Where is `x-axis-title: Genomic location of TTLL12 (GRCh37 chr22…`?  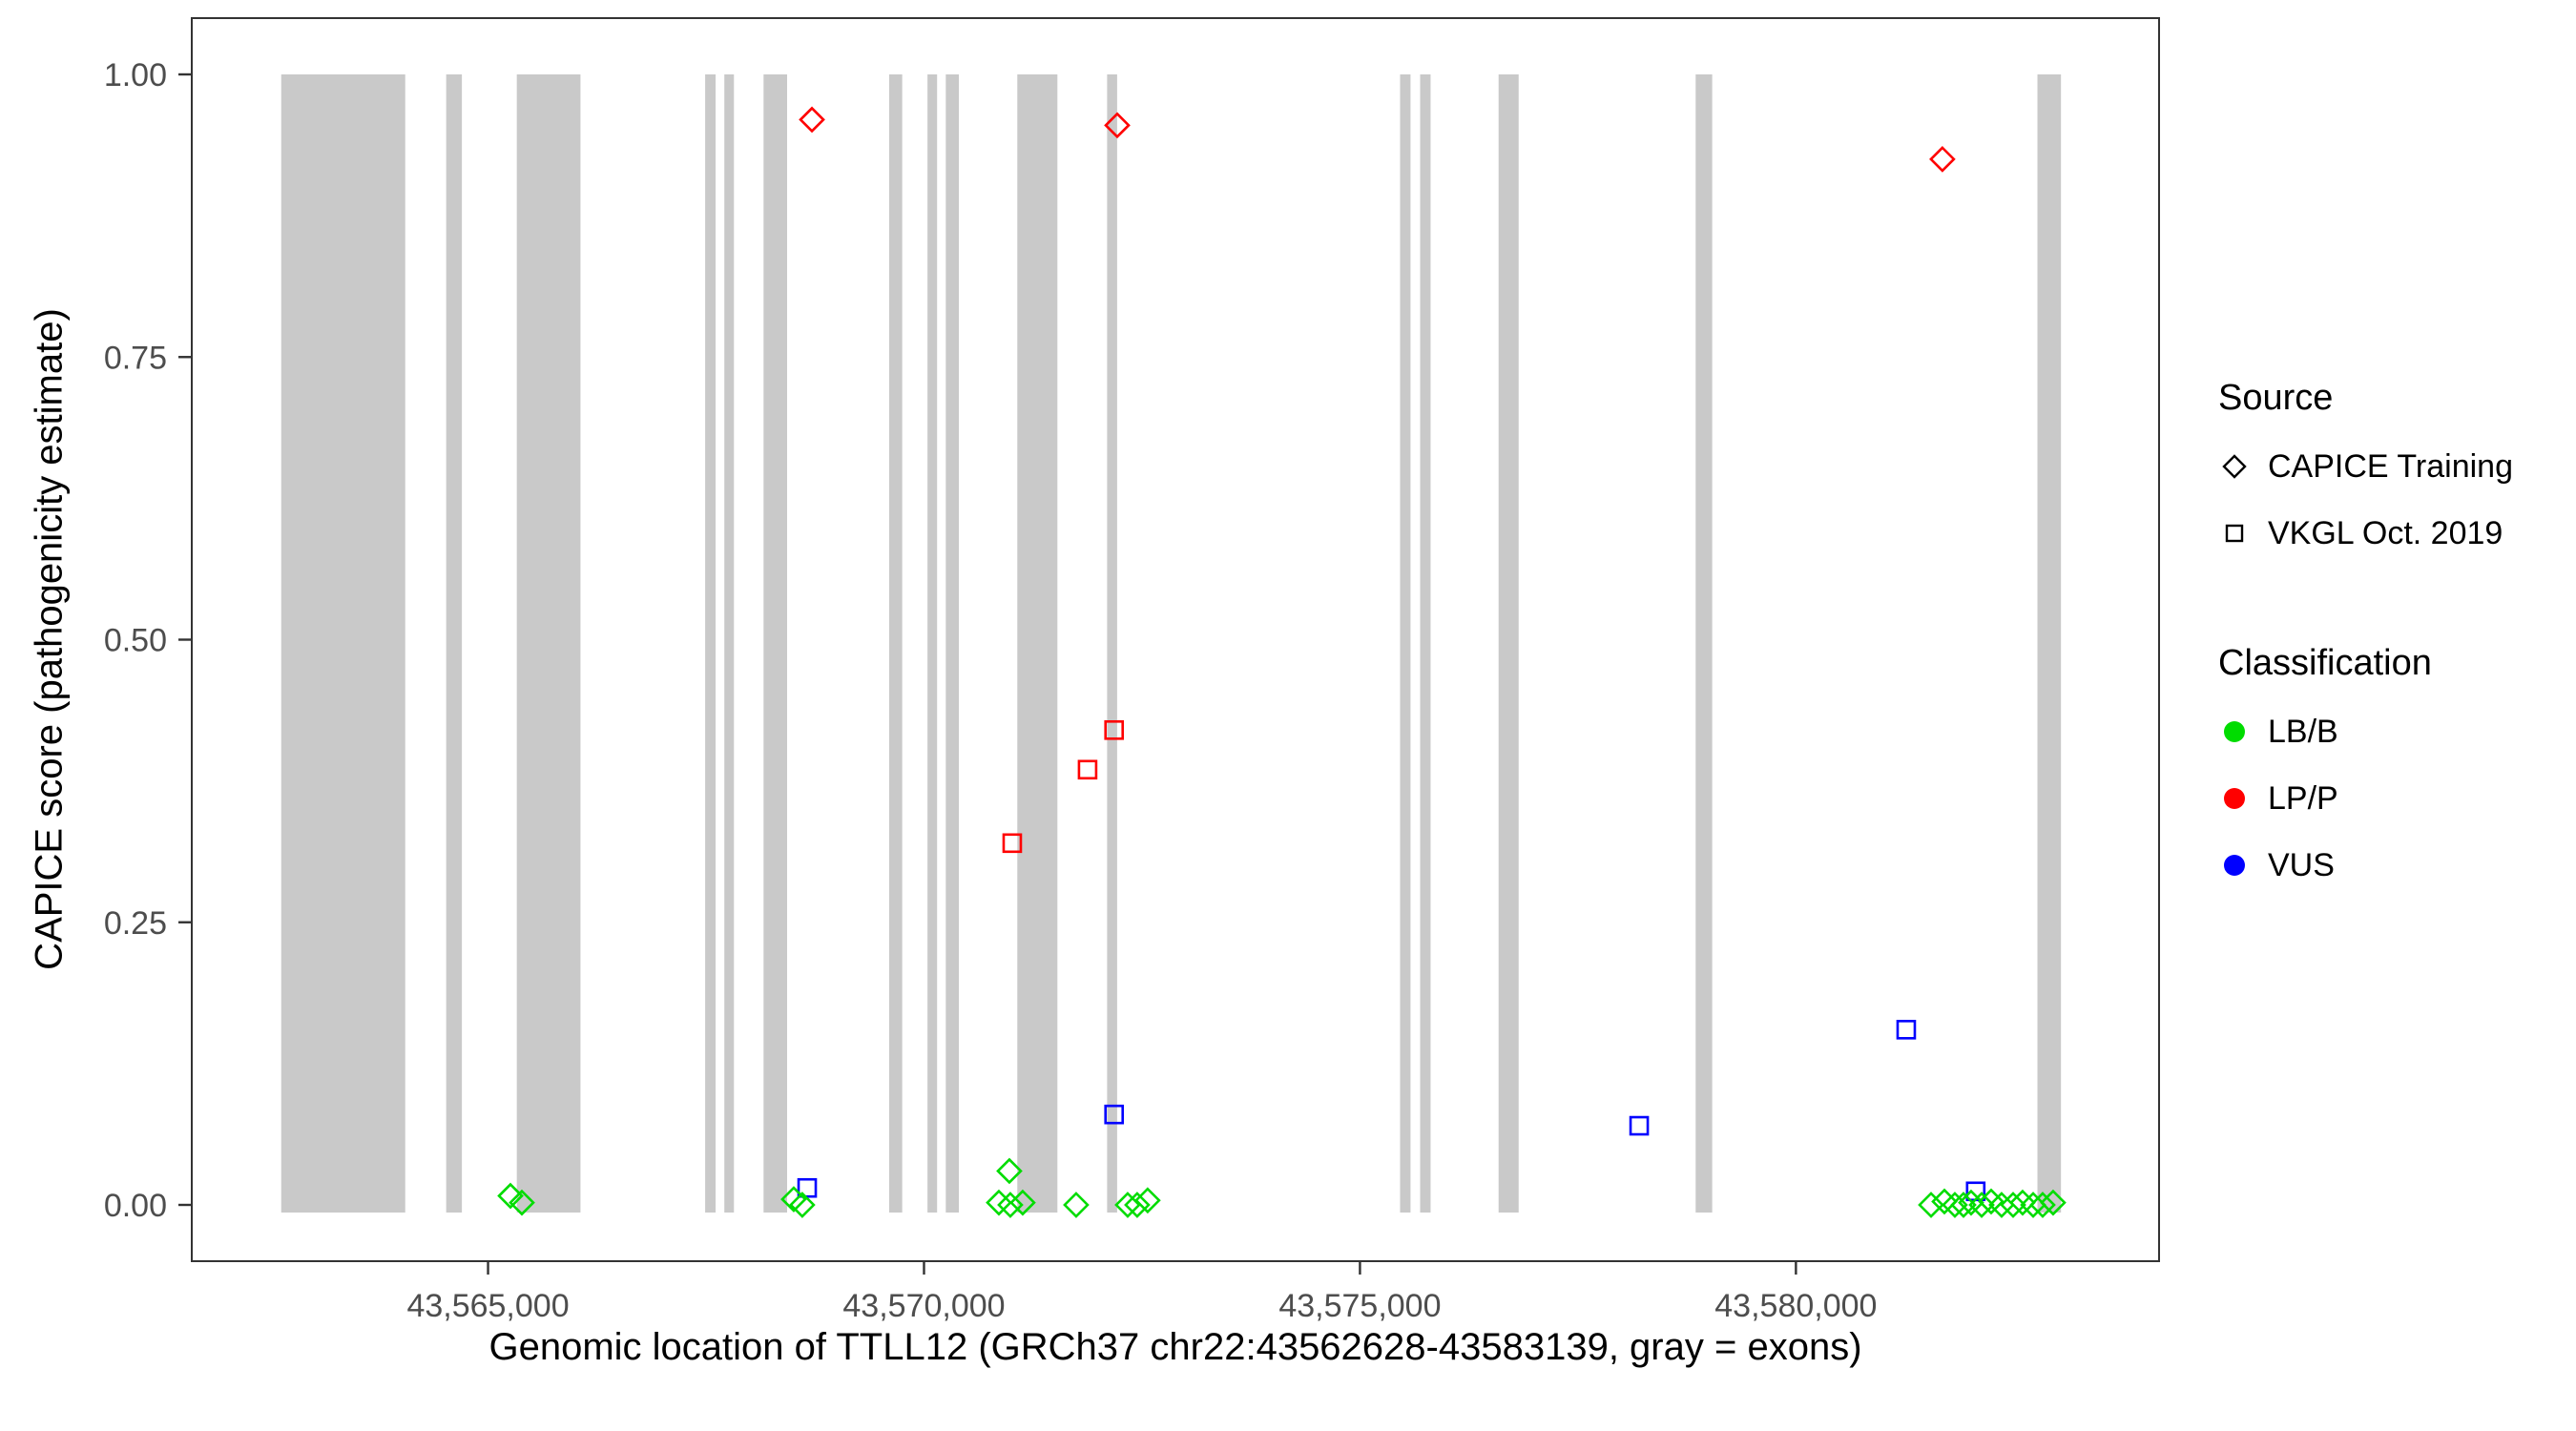
x-axis-title: Genomic location of TTLL12 (GRCh37 chr22… is located at coordinates (1175, 1347).